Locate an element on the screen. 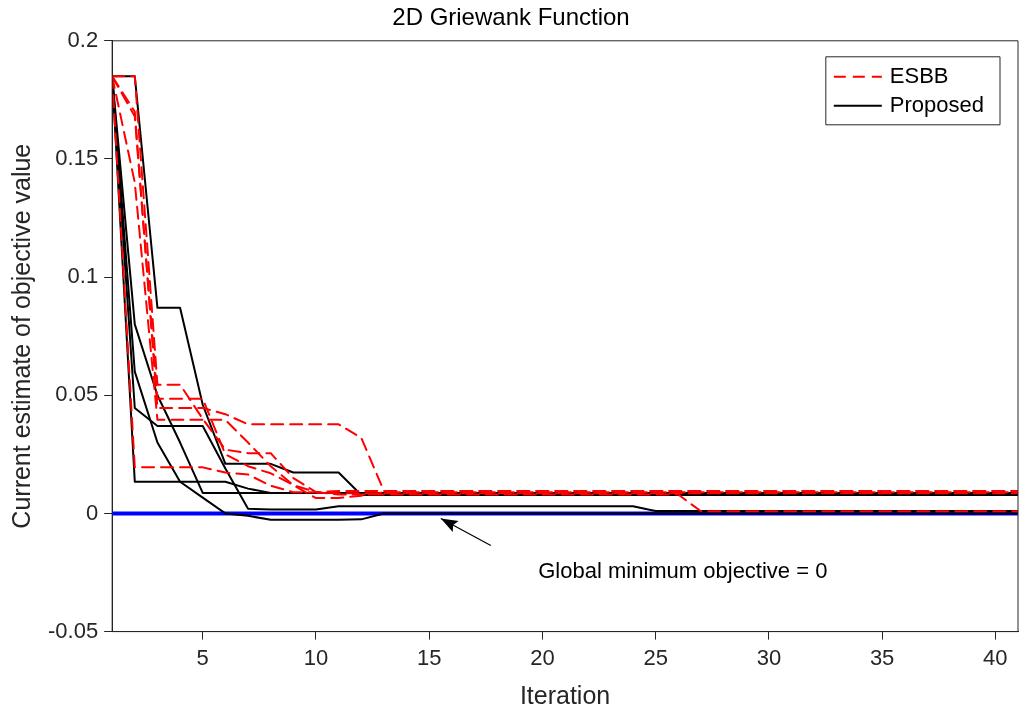  y-tick-label: 0.05 is located at coordinates (77, 394).